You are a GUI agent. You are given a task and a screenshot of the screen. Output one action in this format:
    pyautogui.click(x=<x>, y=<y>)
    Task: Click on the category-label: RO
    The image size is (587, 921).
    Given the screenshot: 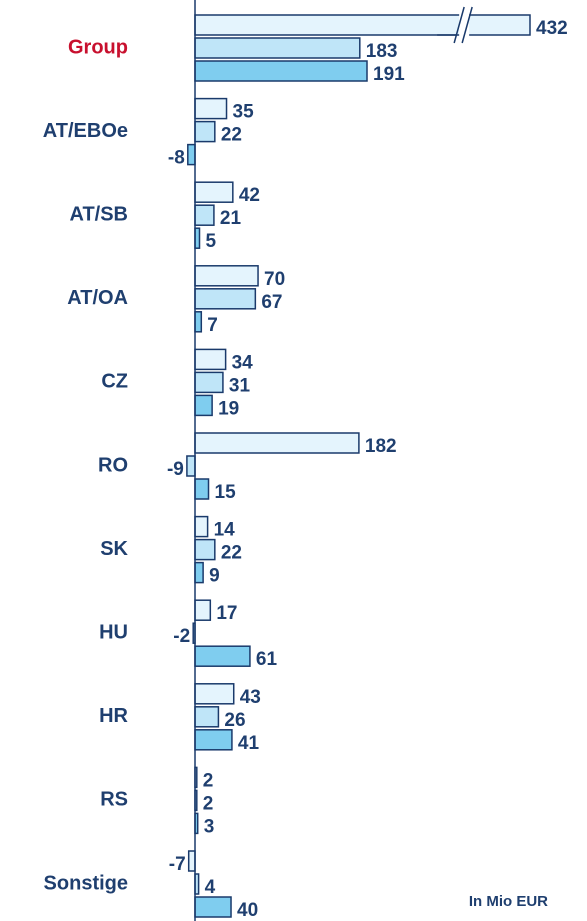 What is the action you would take?
    pyautogui.click(x=113, y=465)
    